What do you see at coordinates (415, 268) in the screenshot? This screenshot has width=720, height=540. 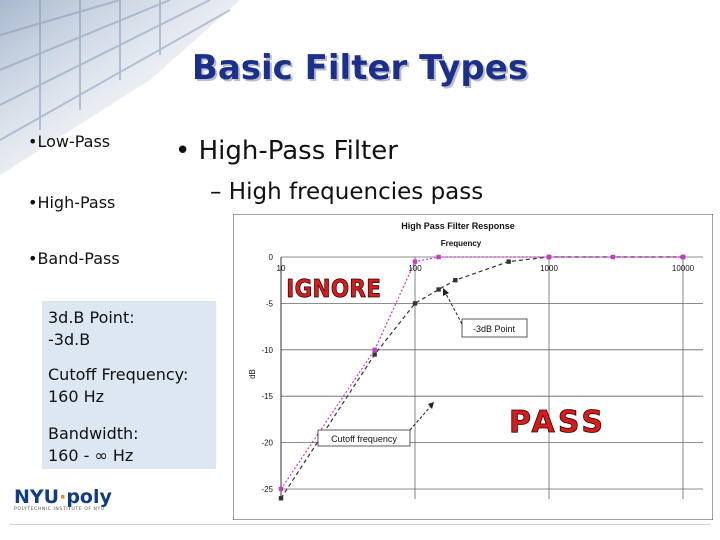 I see `x-tick-label: 100` at bounding box center [415, 268].